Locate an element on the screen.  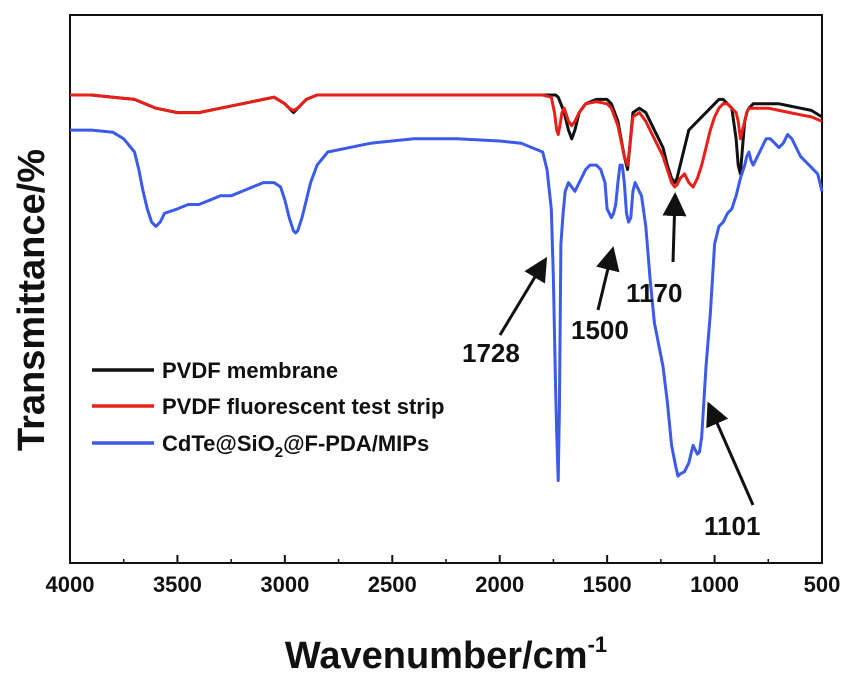
annotation-label-1728: 1728 is located at coordinates (491, 353).